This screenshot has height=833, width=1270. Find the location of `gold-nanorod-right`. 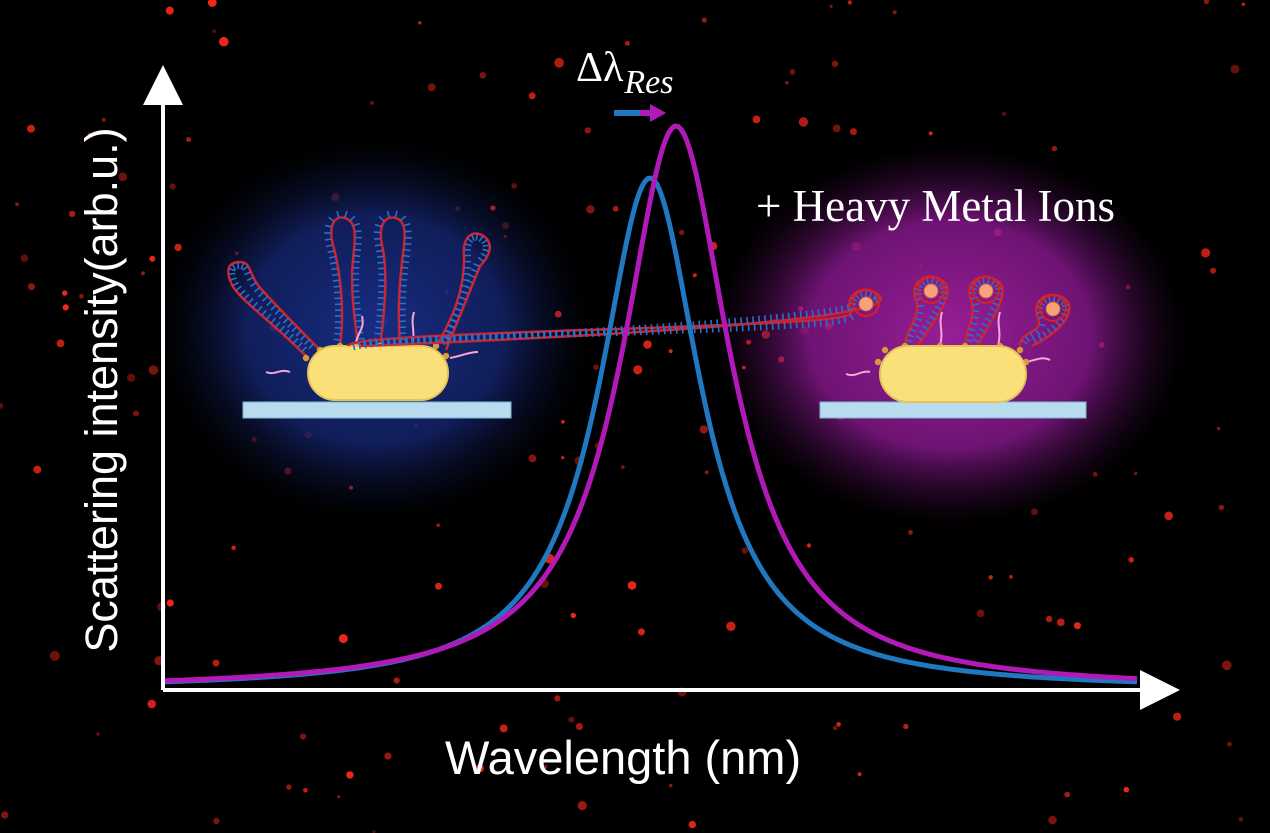

gold-nanorod-right is located at coordinates (953, 374).